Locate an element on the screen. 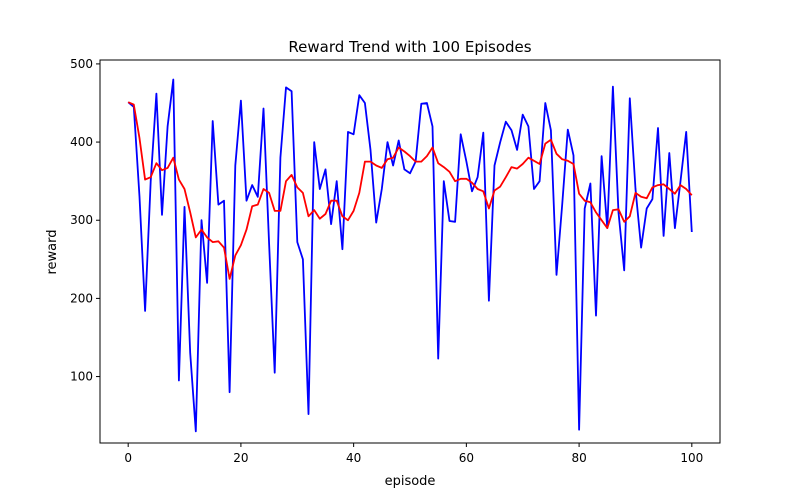 This screenshot has width=800, height=500. y-tick-label: 100 is located at coordinates (81, 377).